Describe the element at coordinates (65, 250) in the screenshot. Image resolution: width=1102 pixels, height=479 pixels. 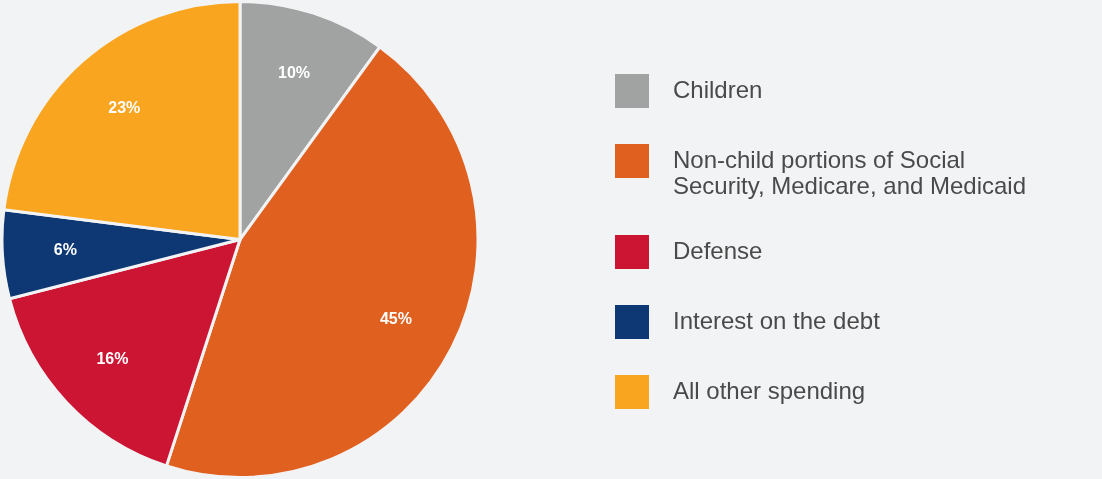
I see `data-label: 6%` at that location.